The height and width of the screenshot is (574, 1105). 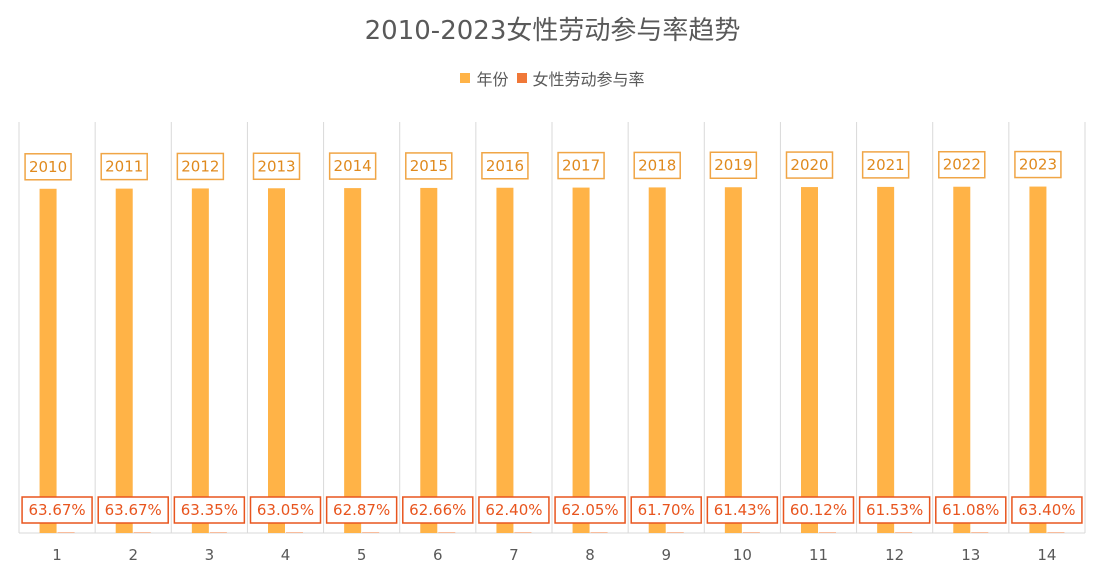 I want to click on legend-item-year: 年份, so click(x=484, y=78).